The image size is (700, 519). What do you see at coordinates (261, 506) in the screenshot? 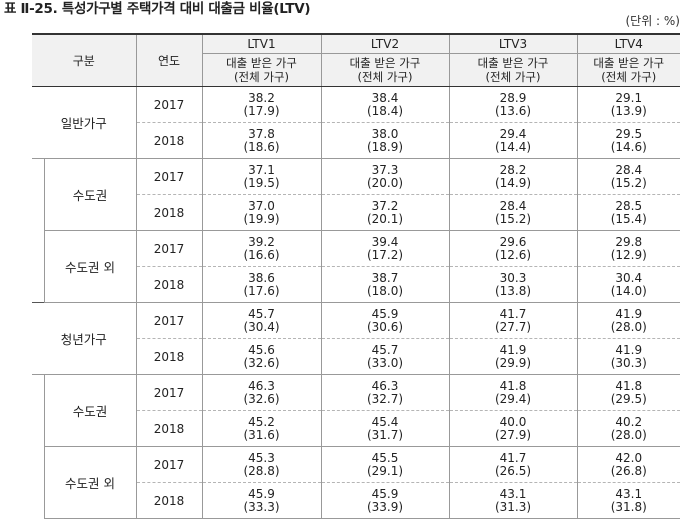
I see `ltv-all-value: (33.3)` at bounding box center [261, 506].